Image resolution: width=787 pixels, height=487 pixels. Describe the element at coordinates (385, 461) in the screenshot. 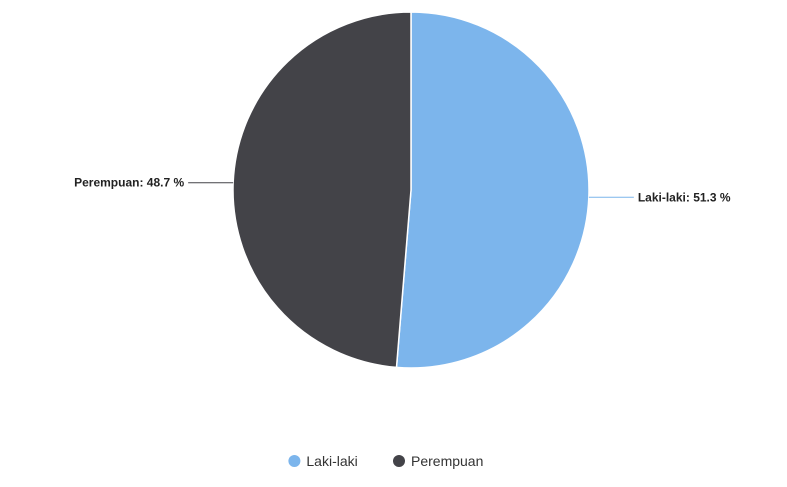

I see `legend: Laki-laki Perempuan` at that location.